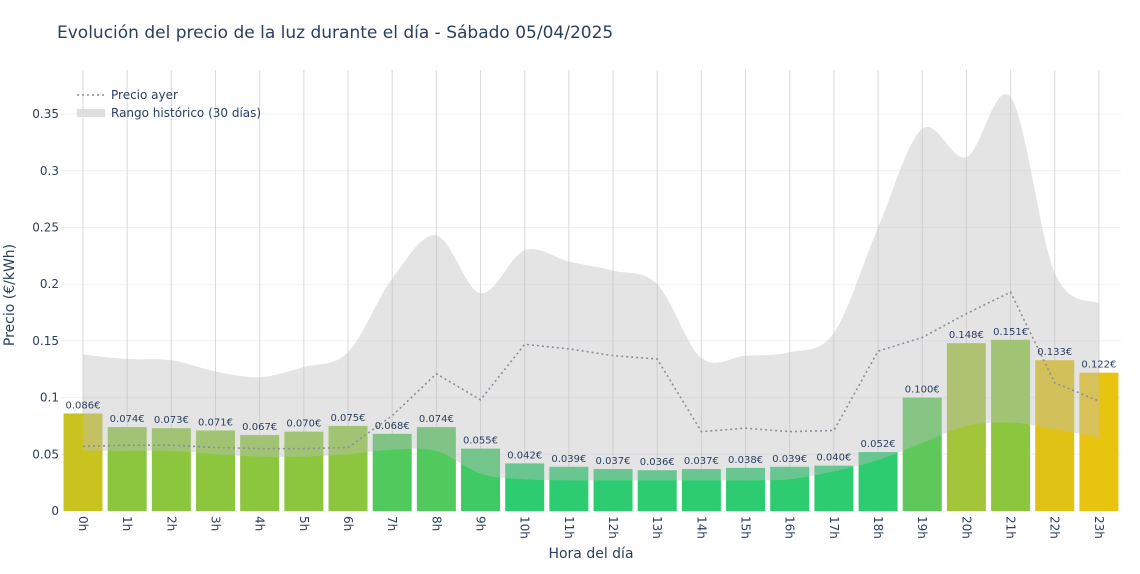 The width and height of the screenshot is (1140, 574). What do you see at coordinates (569, 527) in the screenshot?
I see `x-tick-label: 11h` at bounding box center [569, 527].